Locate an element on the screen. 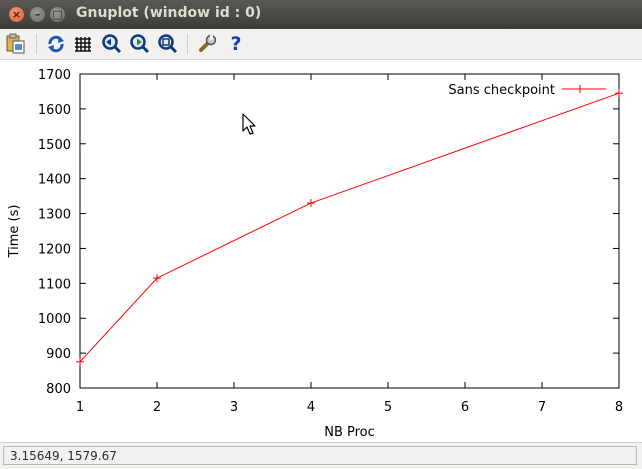  x-tick-label: 8 is located at coordinates (619, 407).